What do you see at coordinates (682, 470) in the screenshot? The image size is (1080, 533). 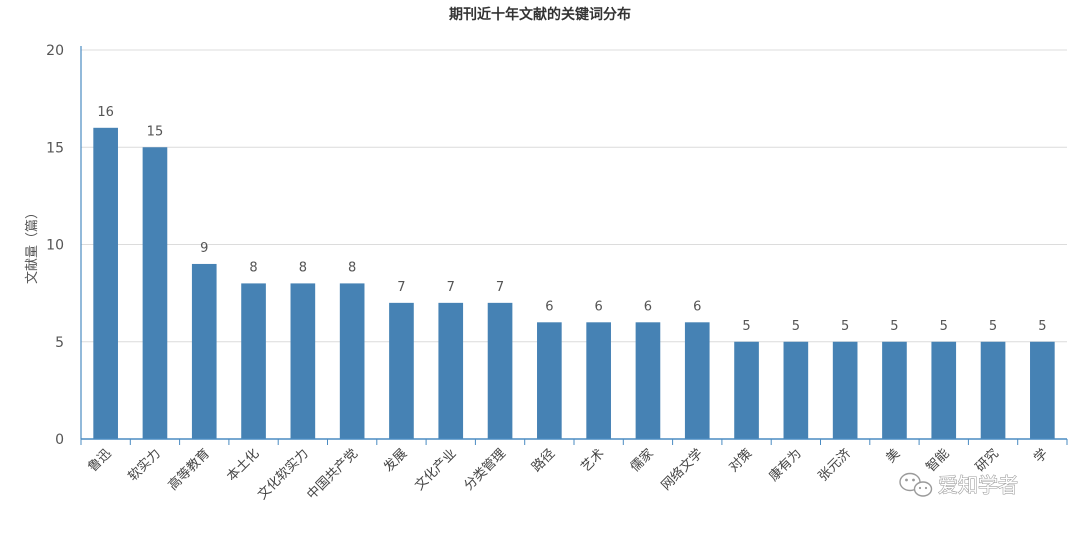 I see `category-label: 网络文学` at bounding box center [682, 470].